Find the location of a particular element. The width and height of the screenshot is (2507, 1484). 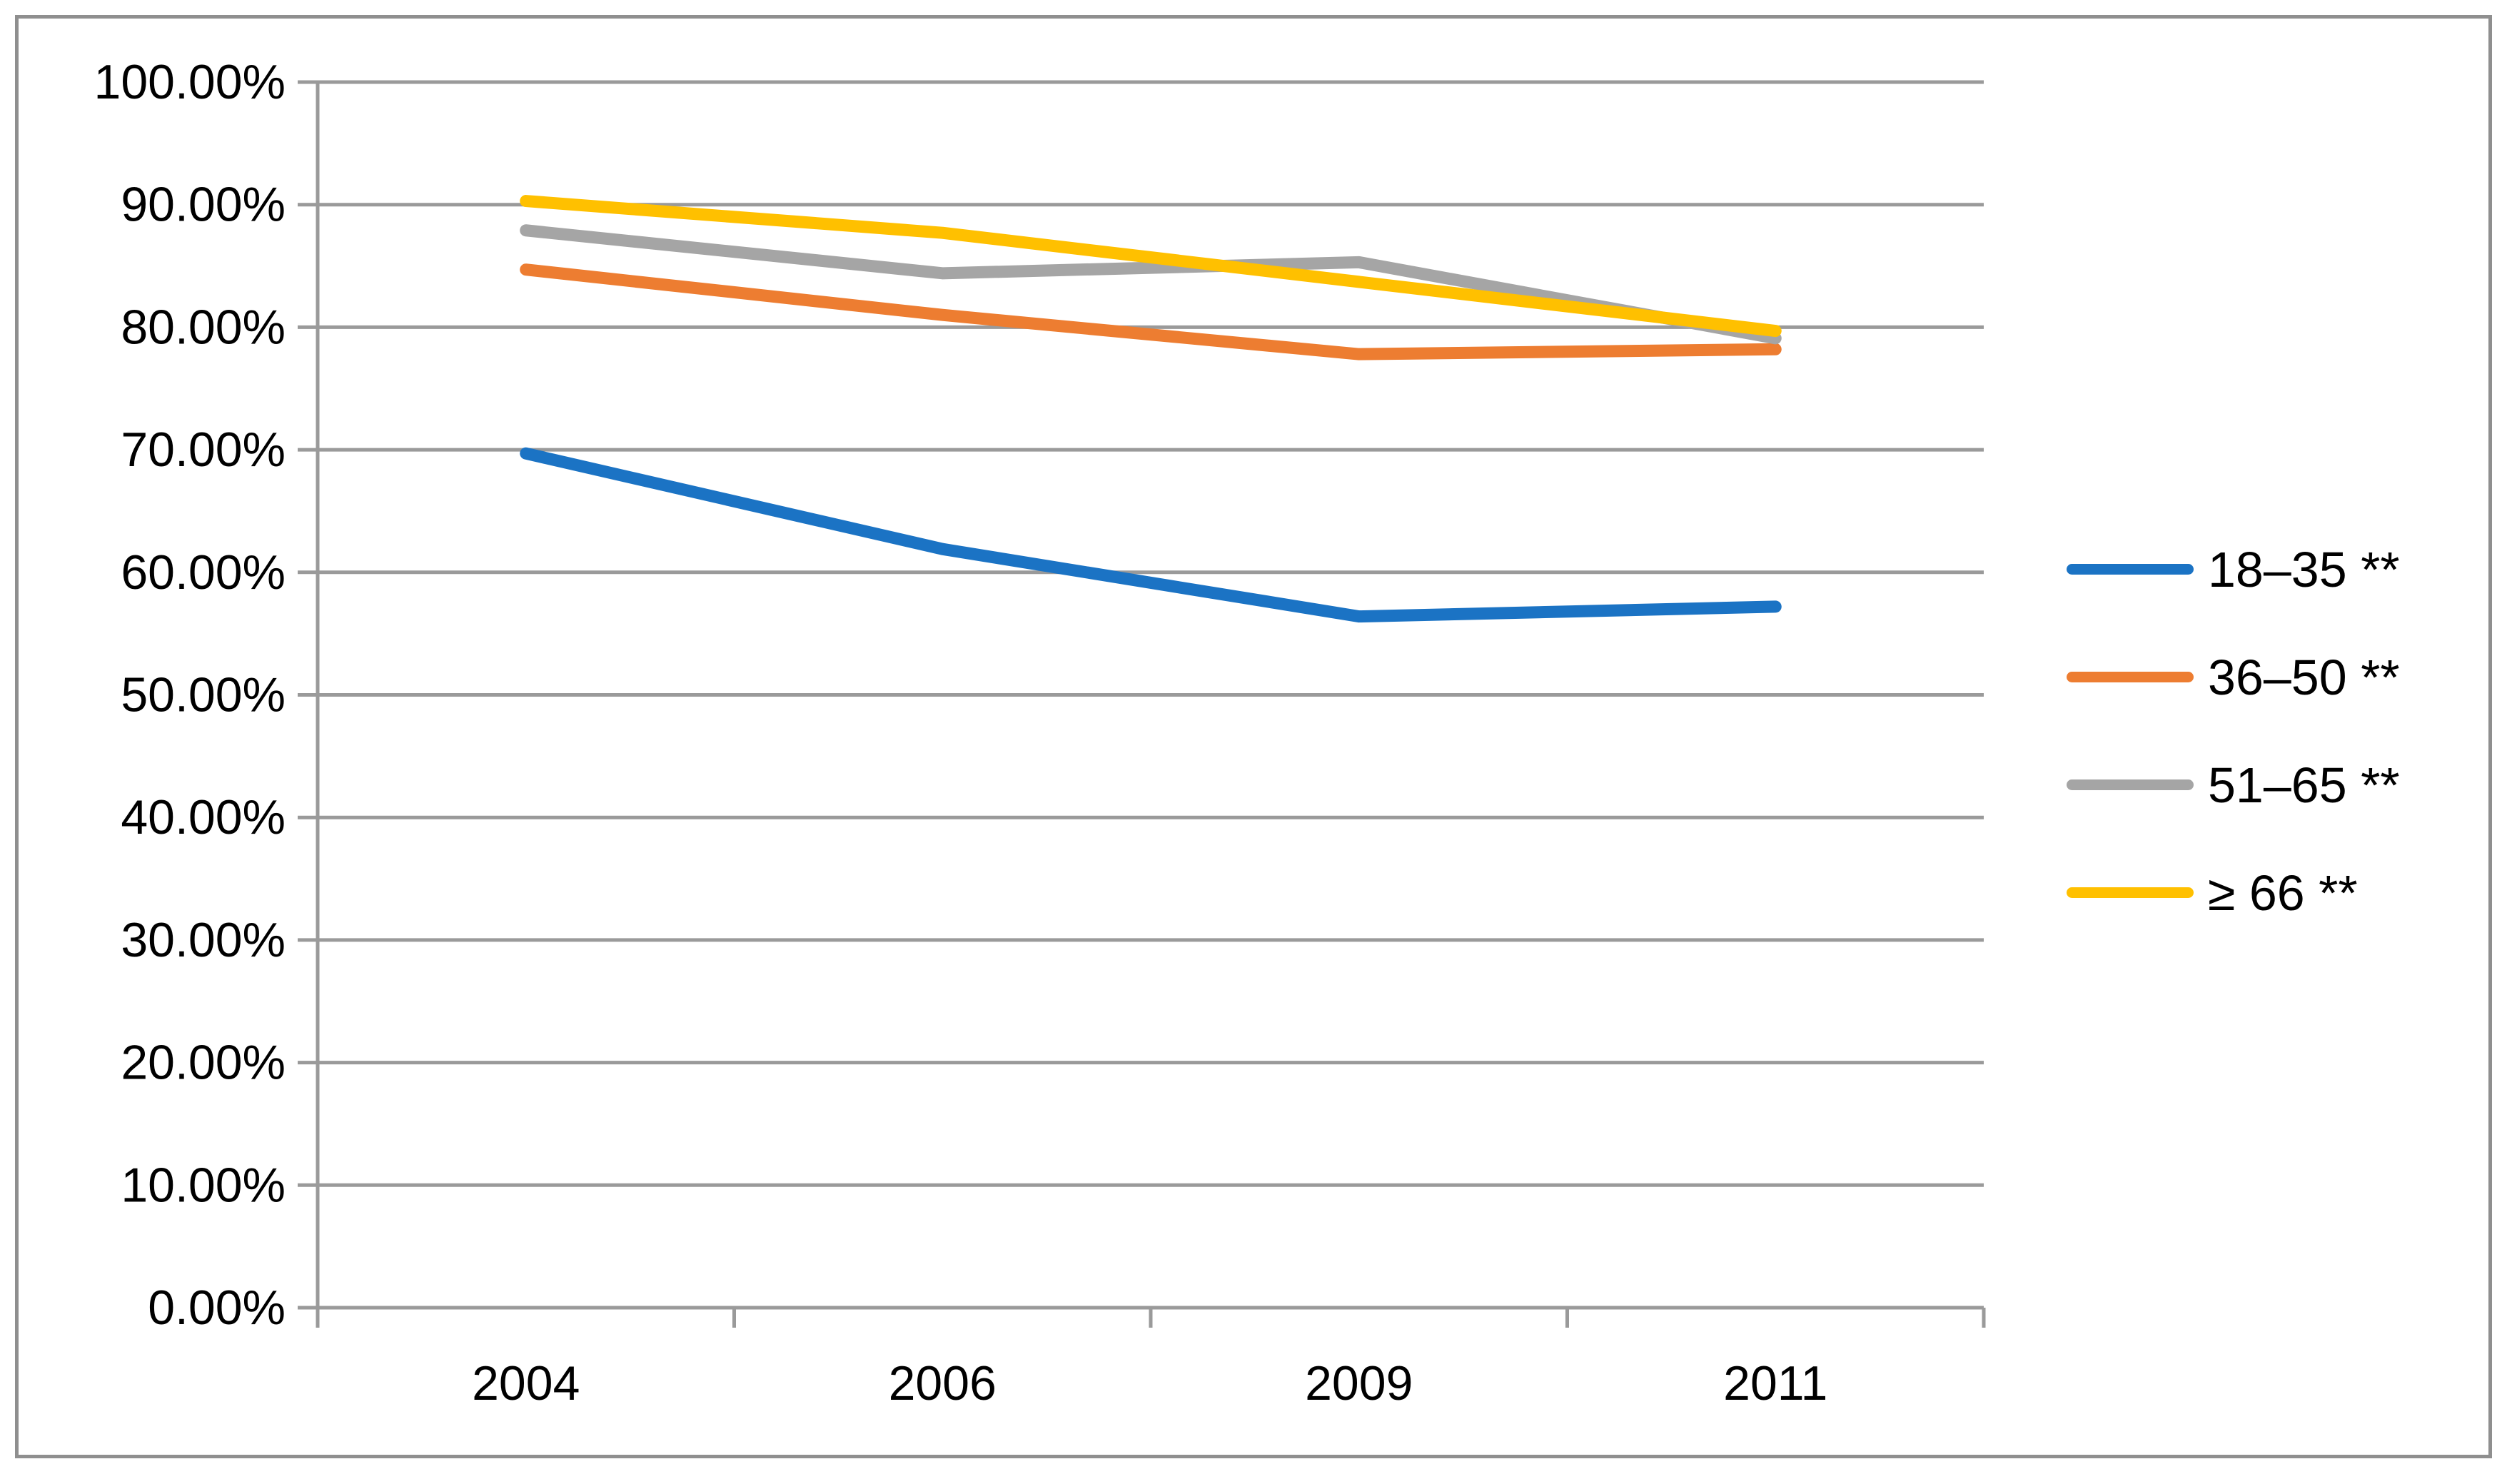

x-tick-label: 2009 is located at coordinates (1359, 1383).